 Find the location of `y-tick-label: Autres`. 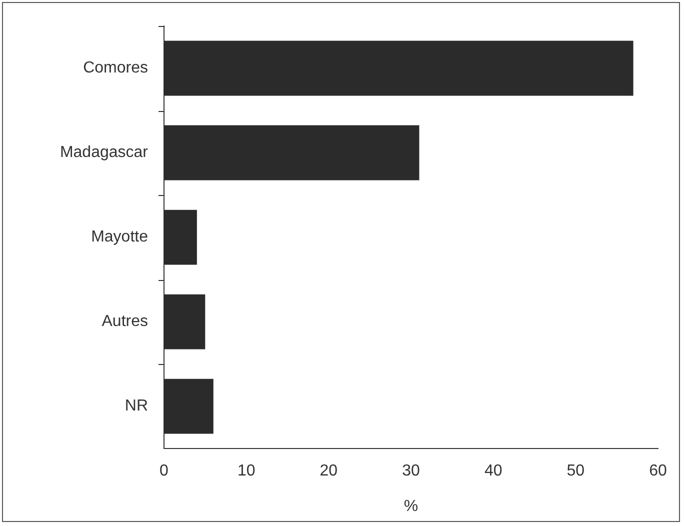

y-tick-label: Autres is located at coordinates (125, 321).